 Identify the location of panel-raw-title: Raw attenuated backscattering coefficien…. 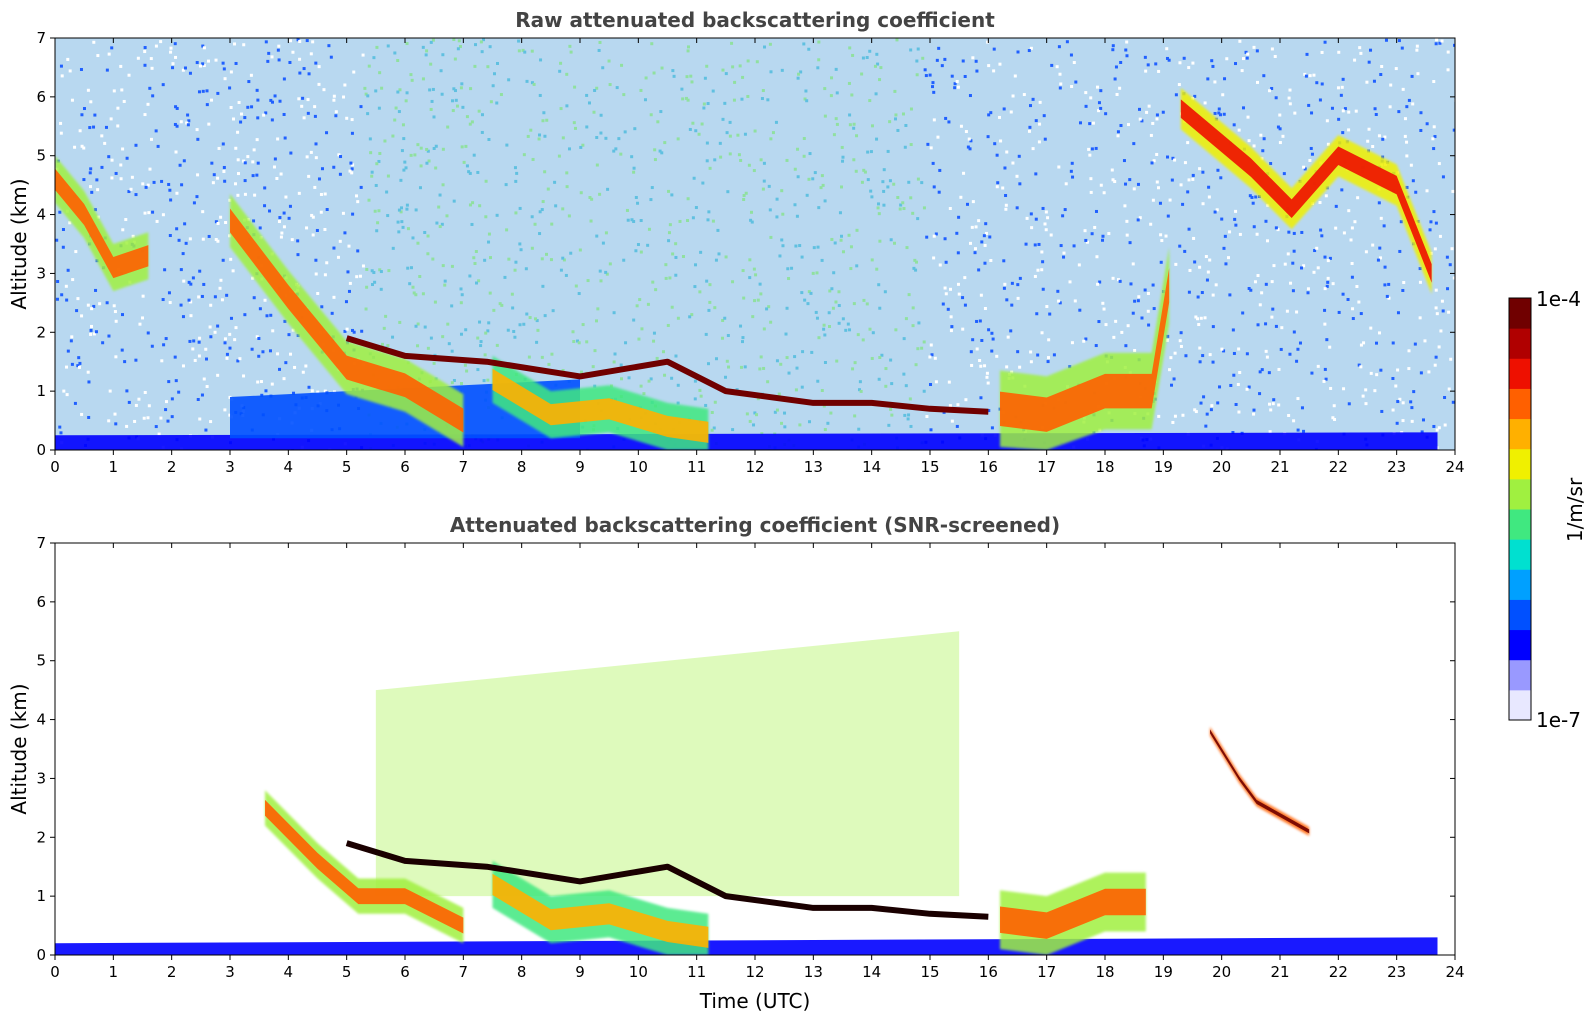
(755, 20).